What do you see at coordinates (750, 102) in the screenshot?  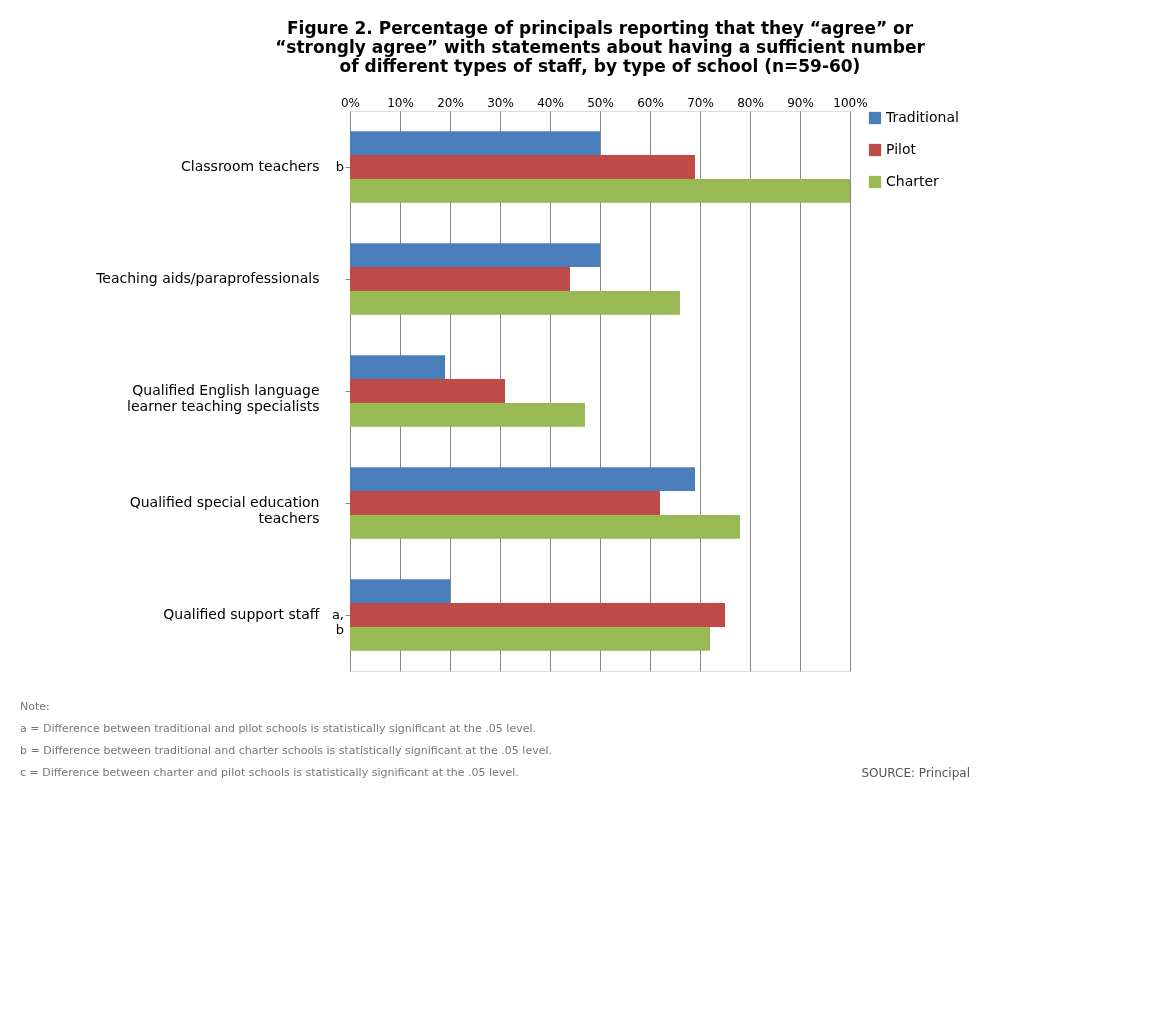 I see `x-tick-label: 80%` at bounding box center [750, 102].